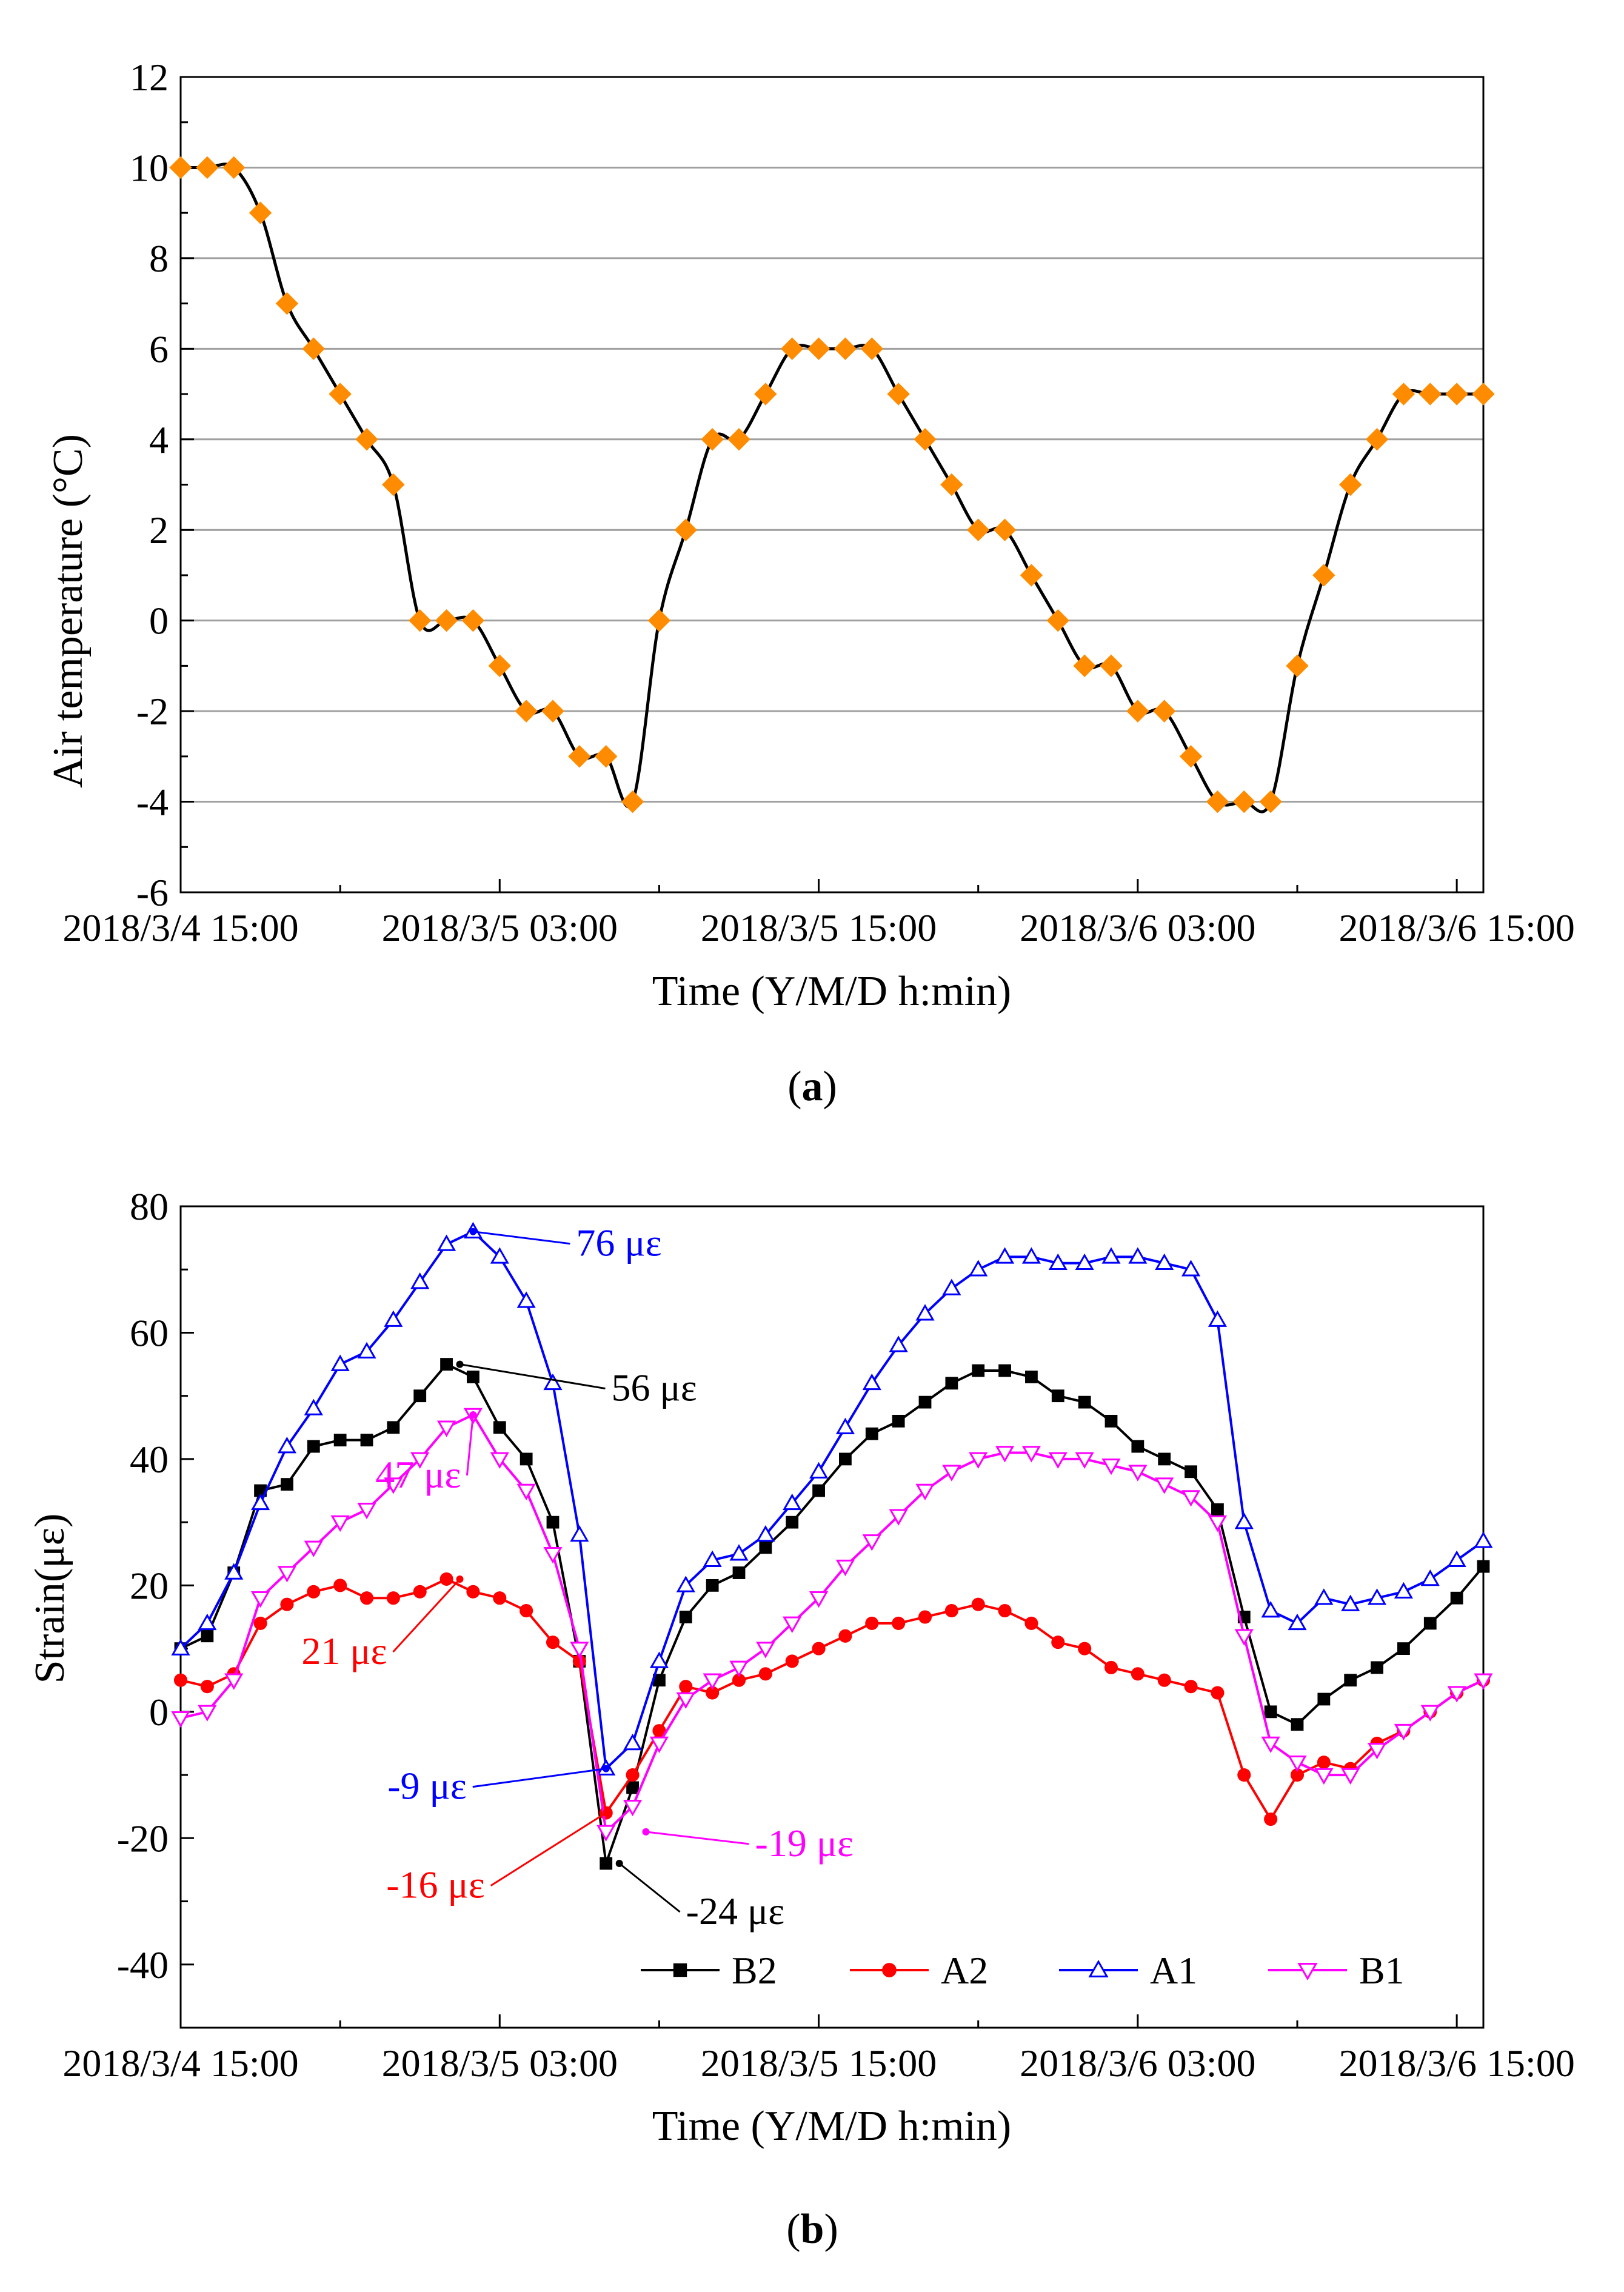  What do you see at coordinates (143, 1838) in the screenshot?
I see `y-tick-label: -20` at bounding box center [143, 1838].